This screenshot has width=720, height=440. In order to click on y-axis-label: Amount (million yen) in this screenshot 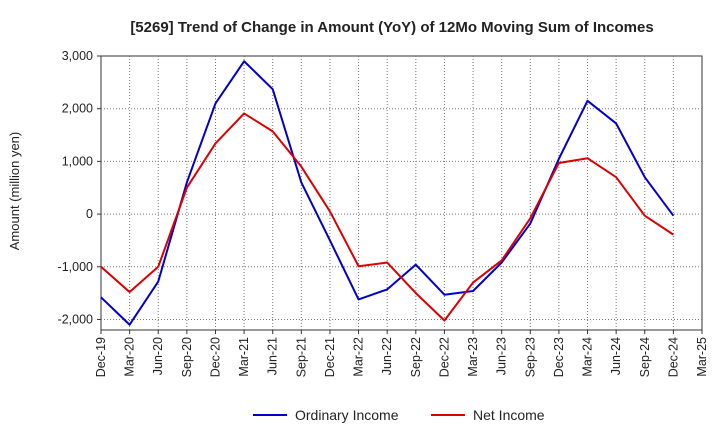, I will do `click(14, 191)`.